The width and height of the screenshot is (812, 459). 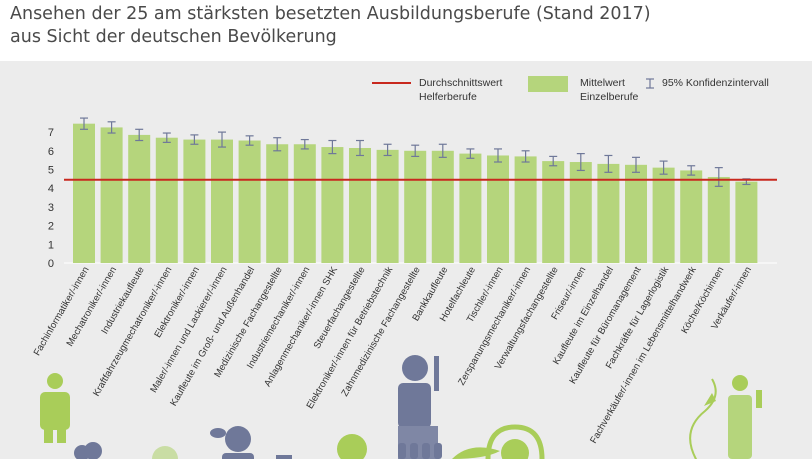 What do you see at coordinates (340, 308) in the screenshot?
I see `category-label: Steuerfachangestellte` at bounding box center [340, 308].